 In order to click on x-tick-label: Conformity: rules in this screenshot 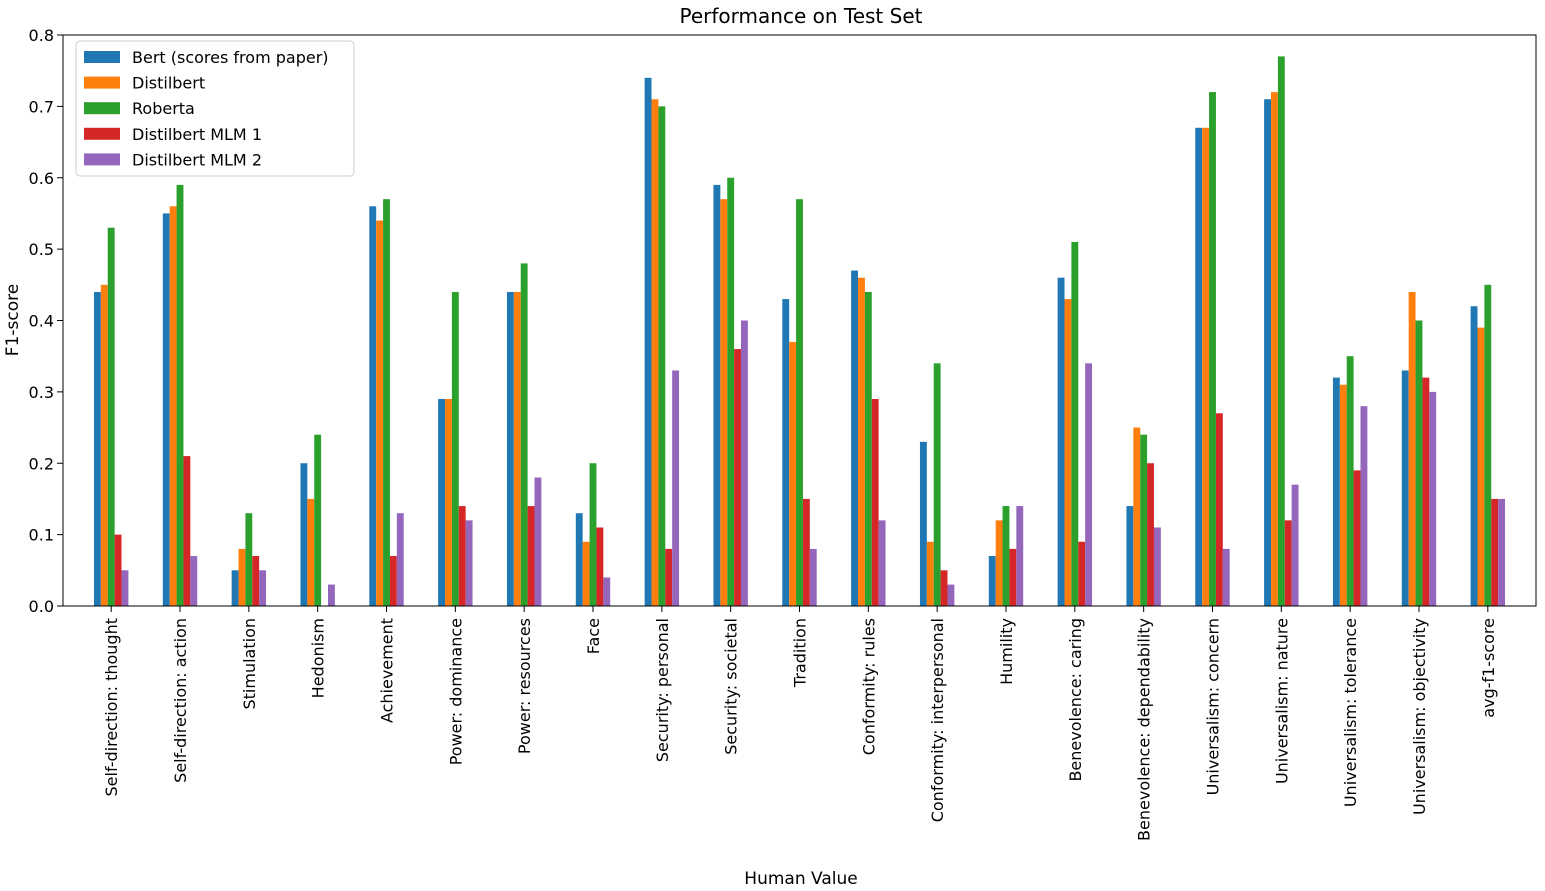, I will do `click(868, 686)`.